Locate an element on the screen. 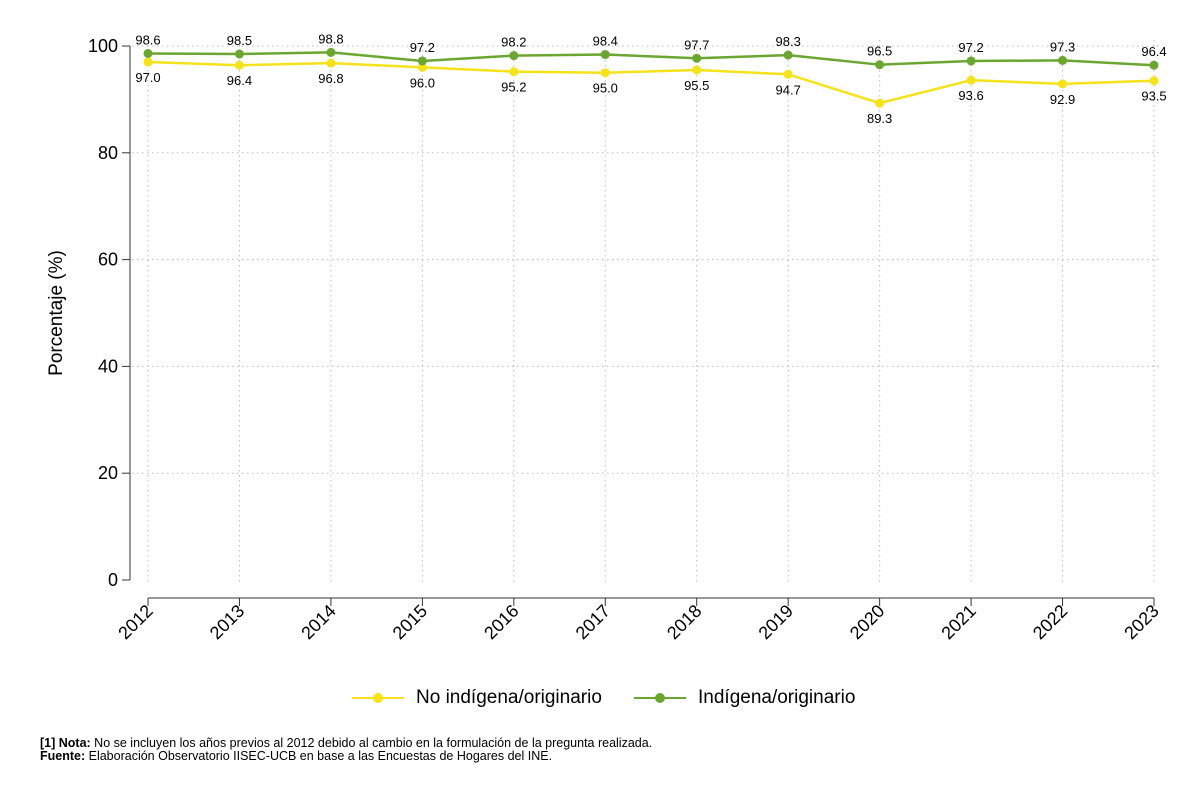 This screenshot has width=1200, height=801. legend-item-indigena: Indígena/originario is located at coordinates (743, 698).